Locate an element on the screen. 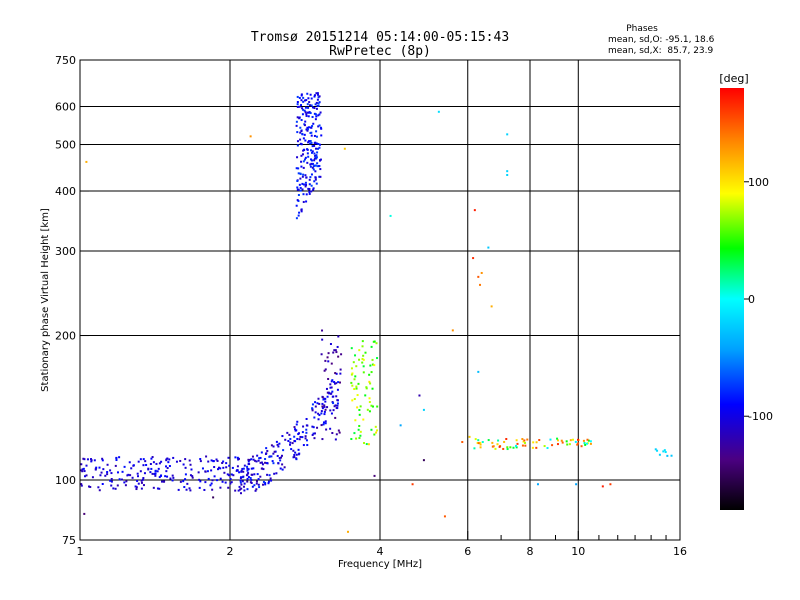 The height and width of the screenshot is (600, 800). x-tick-label: 16 is located at coordinates (680, 551).